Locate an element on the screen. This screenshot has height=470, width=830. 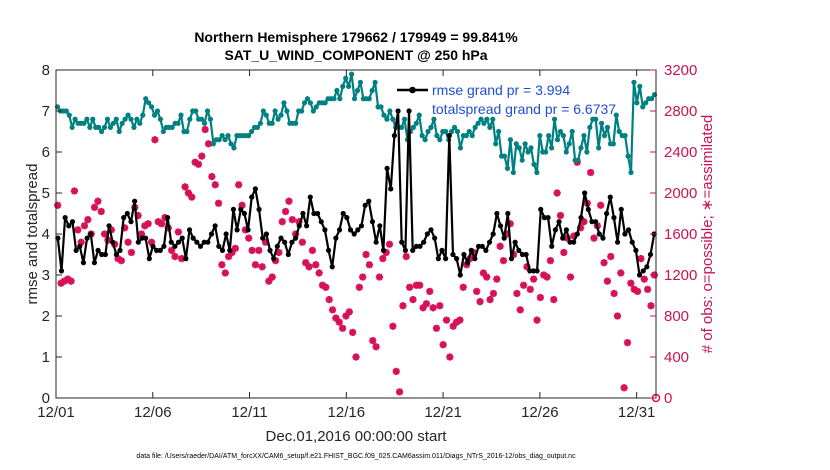
legend-rmse-label: rmse grand pr = 3.994 is located at coordinates (501, 90).